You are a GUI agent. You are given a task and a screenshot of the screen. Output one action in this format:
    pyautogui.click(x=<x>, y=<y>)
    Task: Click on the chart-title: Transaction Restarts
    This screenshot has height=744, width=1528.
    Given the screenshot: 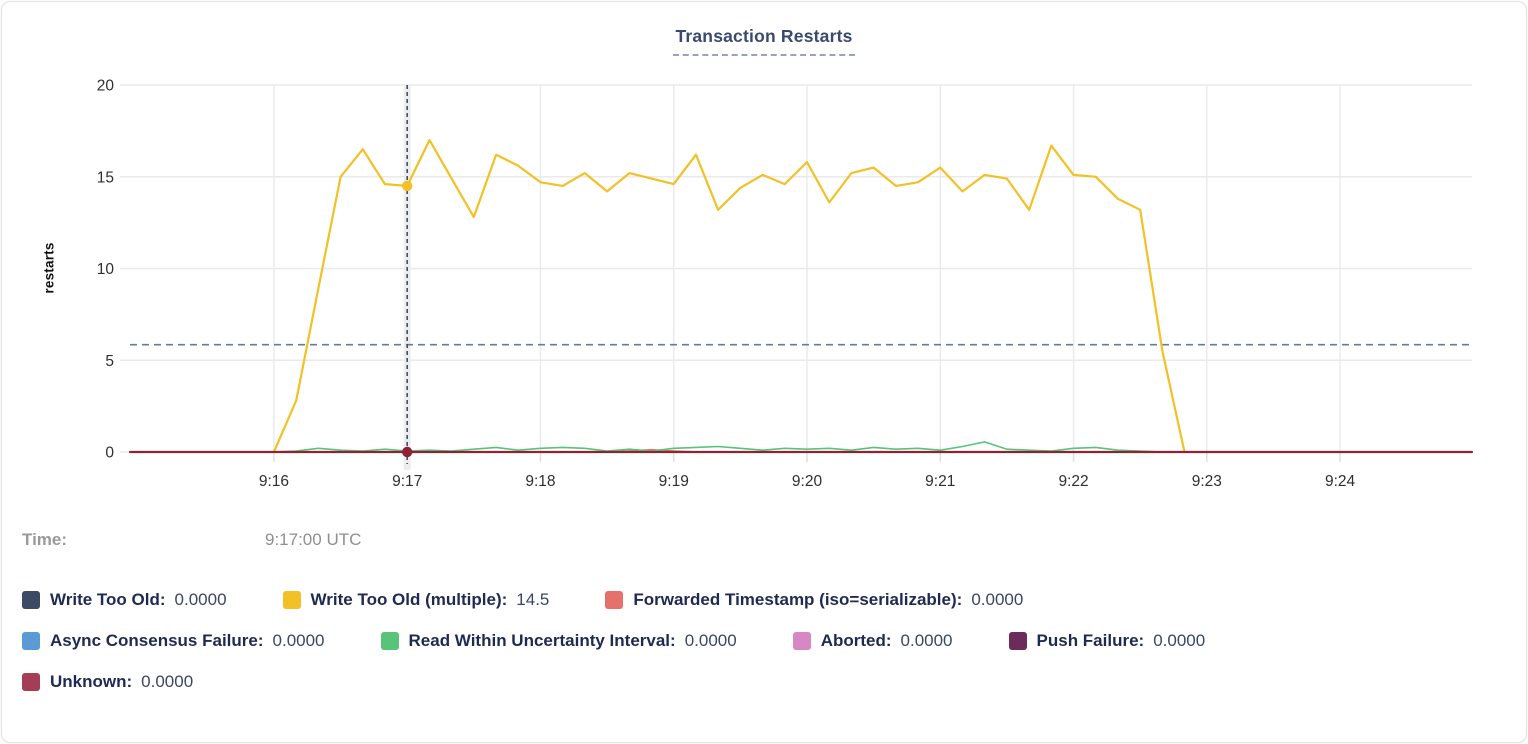 What is the action you would take?
    pyautogui.click(x=764, y=41)
    